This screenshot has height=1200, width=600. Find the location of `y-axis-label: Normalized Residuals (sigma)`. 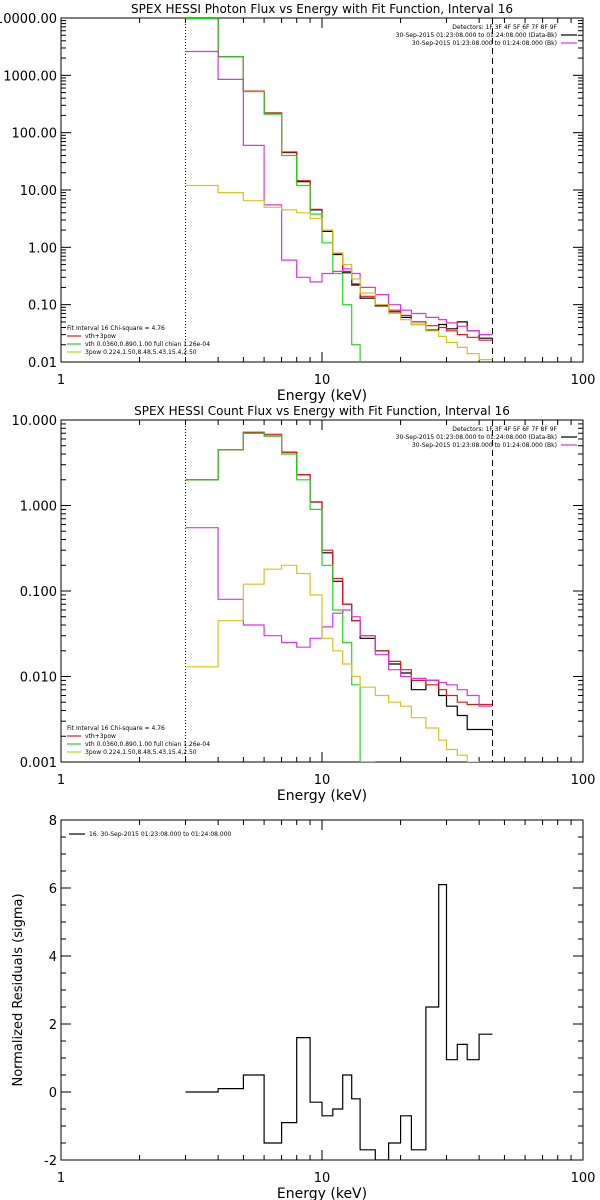

y-axis-label: Normalized Residuals (sigma) is located at coordinates (18, 989).